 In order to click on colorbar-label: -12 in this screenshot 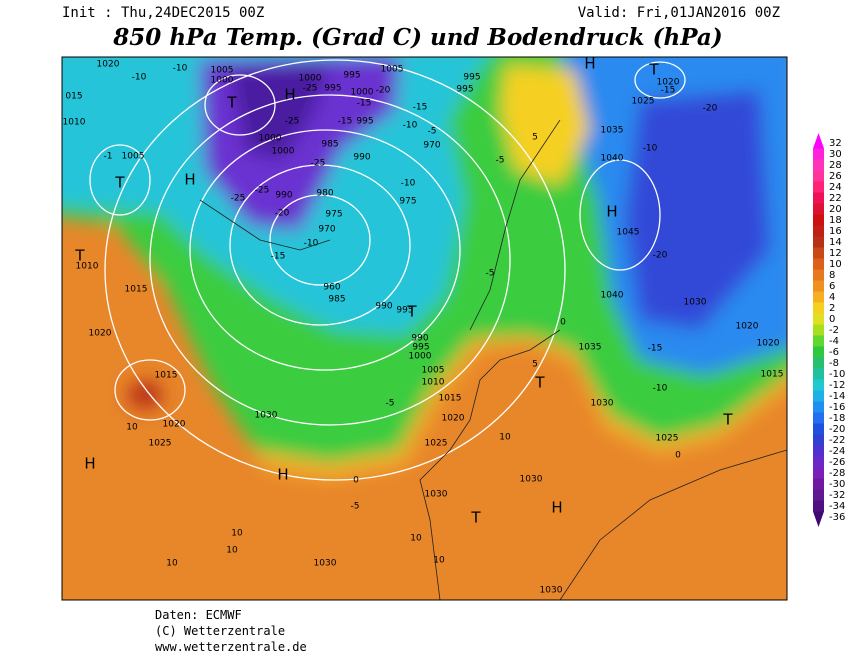, I will do `click(837, 385)`.